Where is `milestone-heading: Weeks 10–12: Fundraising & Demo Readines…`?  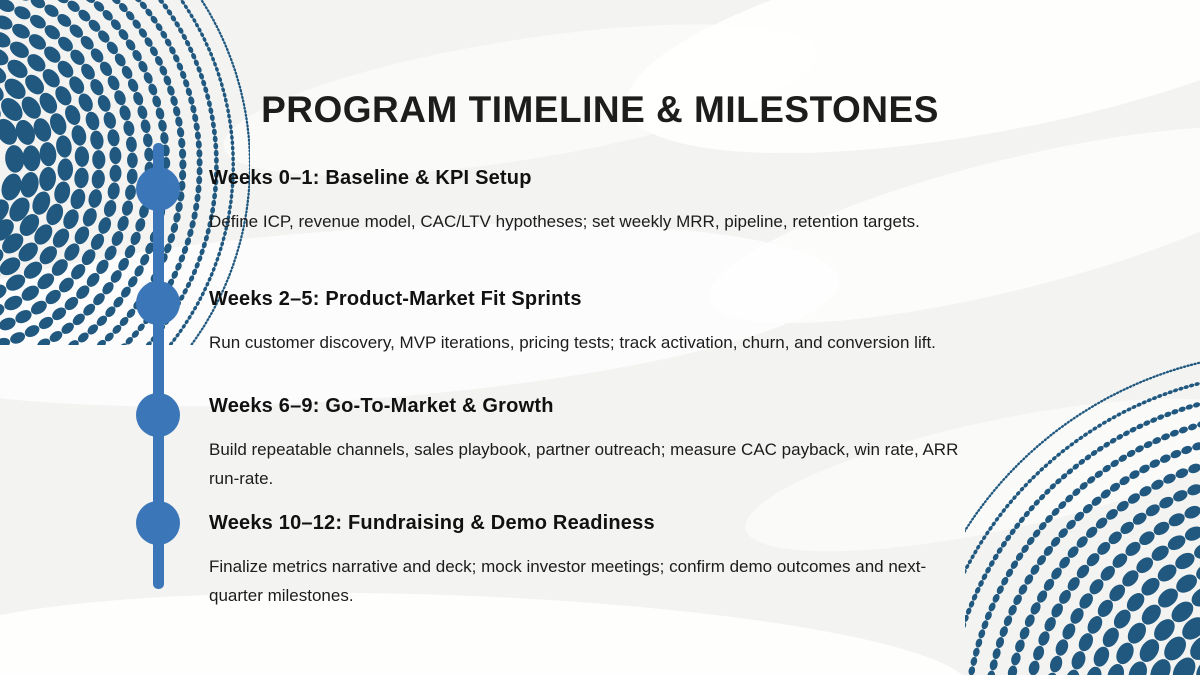
milestone-heading: Weeks 10–12: Fundraising & Demo Readines… is located at coordinates (432, 523).